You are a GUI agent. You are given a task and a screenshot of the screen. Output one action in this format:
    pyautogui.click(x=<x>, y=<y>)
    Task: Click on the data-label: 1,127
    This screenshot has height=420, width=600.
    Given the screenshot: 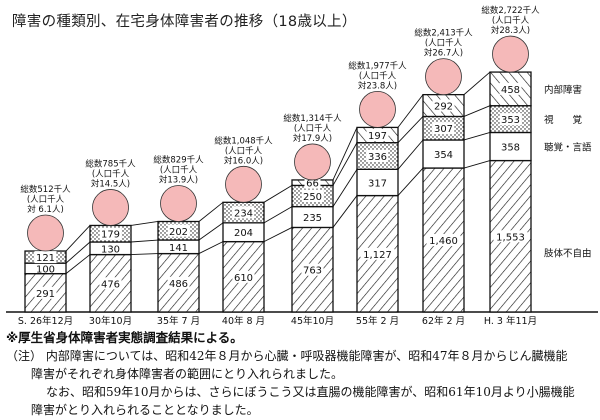 What is the action you would take?
    pyautogui.click(x=377, y=255)
    